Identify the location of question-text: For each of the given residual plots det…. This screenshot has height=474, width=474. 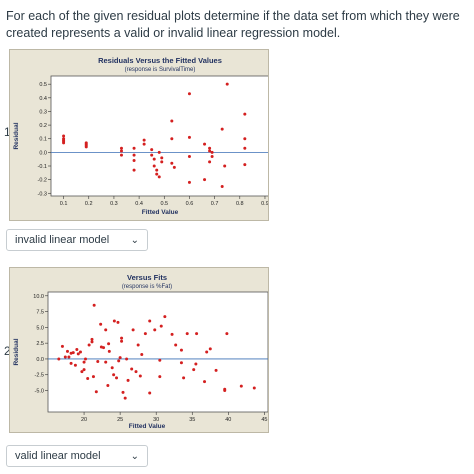
(233, 24).